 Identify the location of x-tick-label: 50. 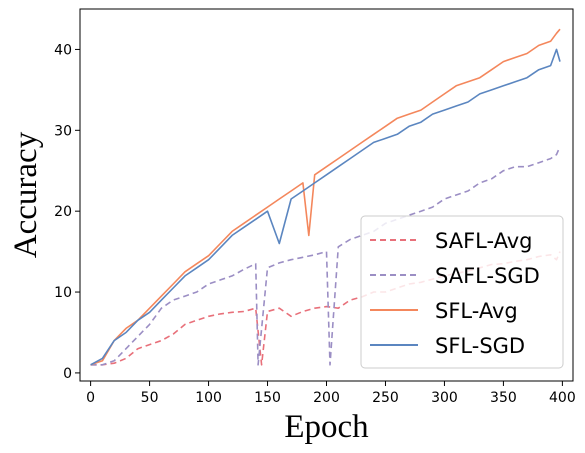
(150, 398).